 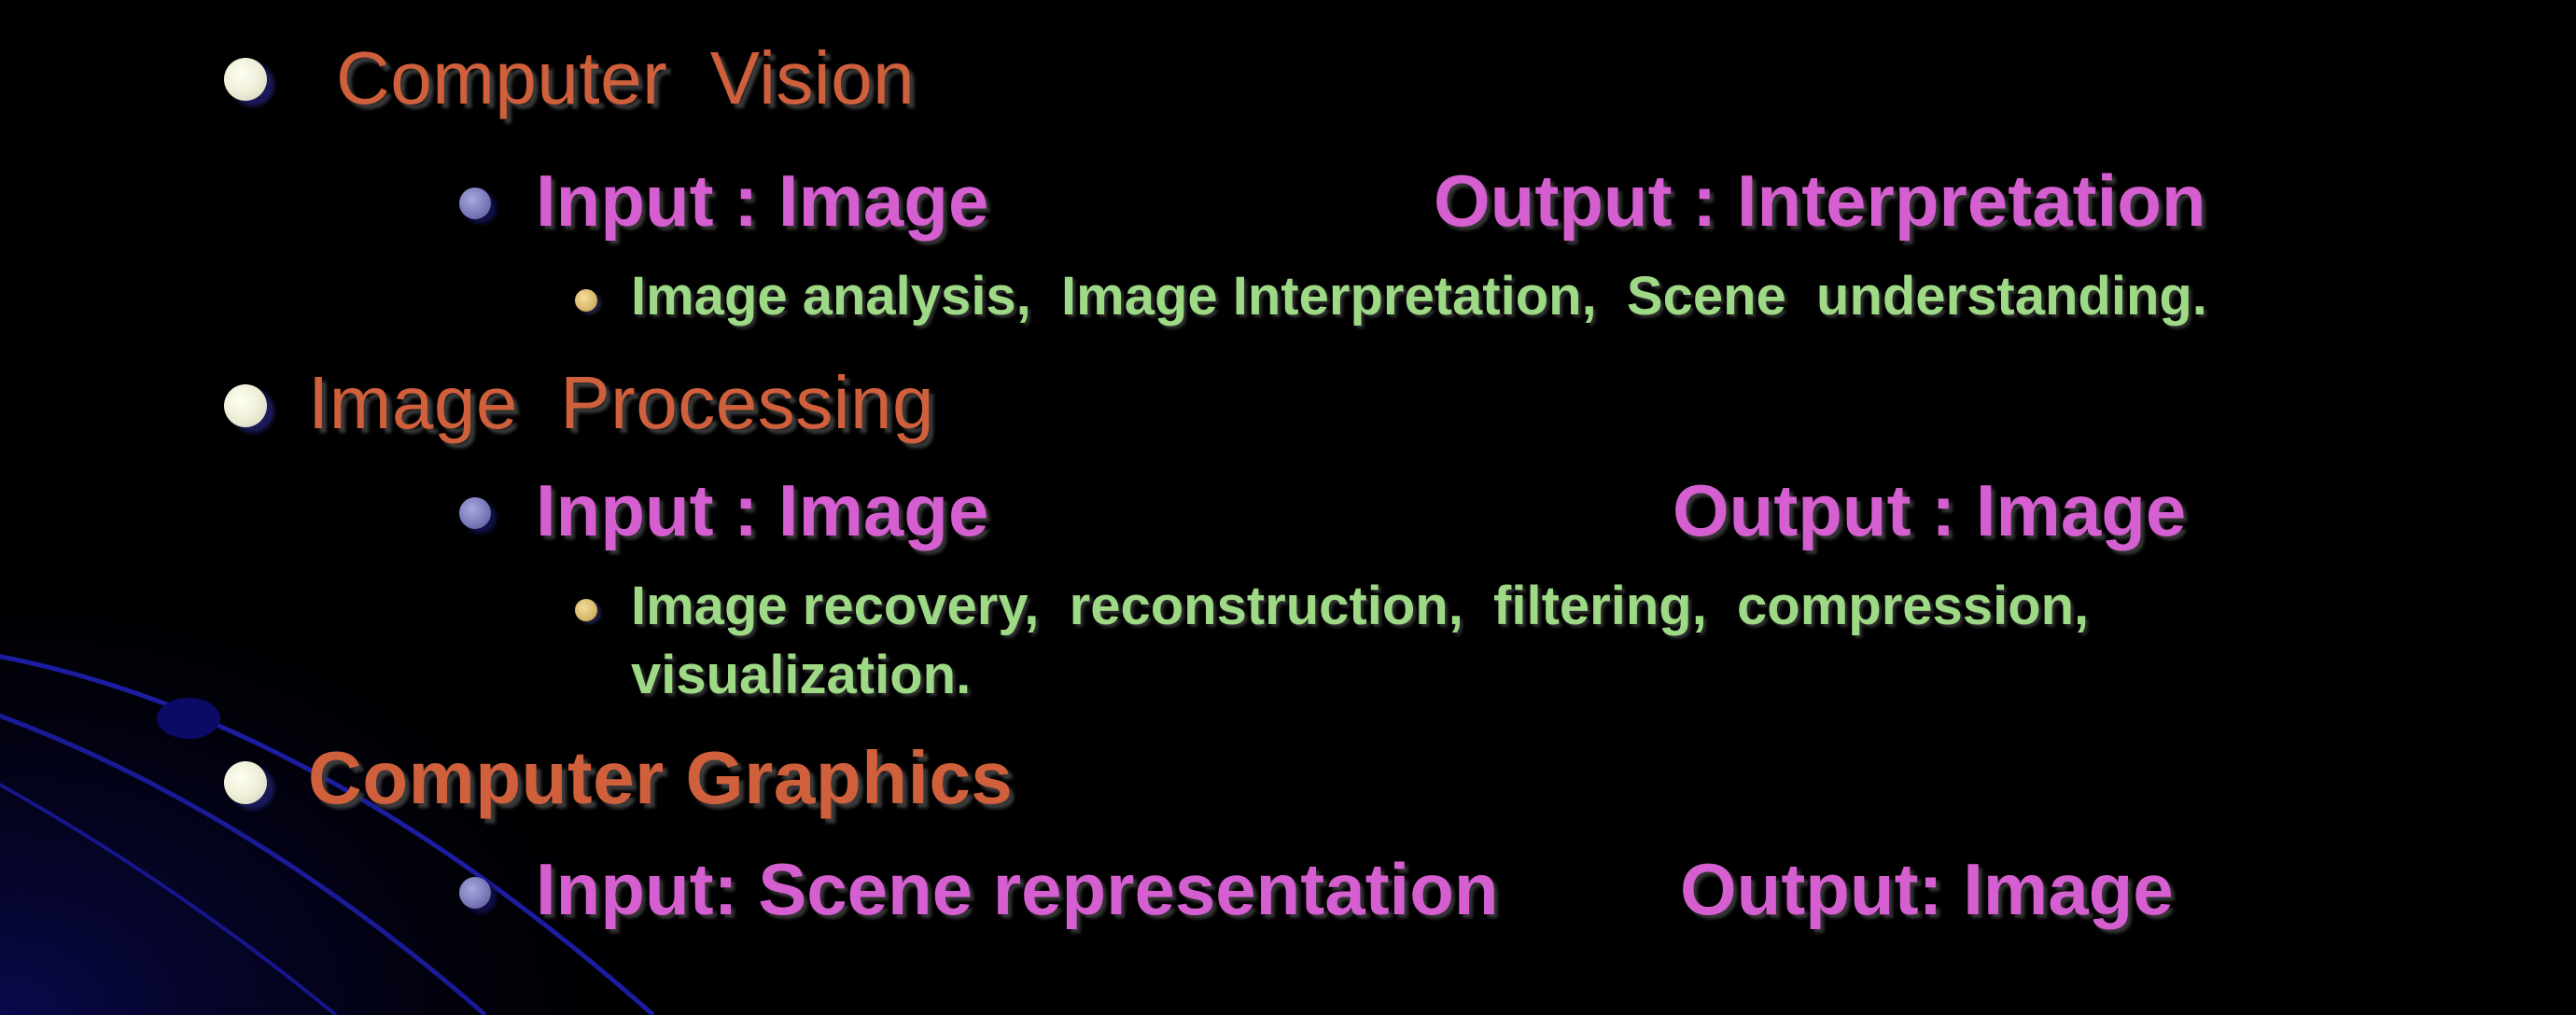 What do you see at coordinates (801, 675) in the screenshot?
I see `detail-text-continued: visualization.` at bounding box center [801, 675].